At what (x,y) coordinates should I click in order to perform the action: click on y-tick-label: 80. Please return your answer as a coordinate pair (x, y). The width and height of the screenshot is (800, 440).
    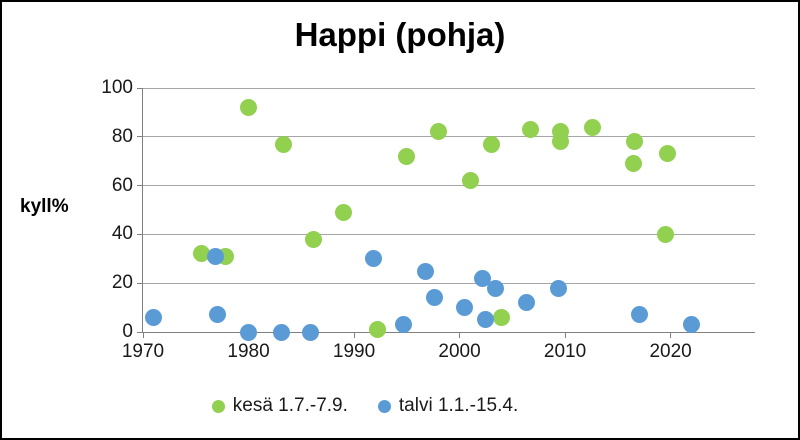
    Looking at the image, I should click on (122, 136).